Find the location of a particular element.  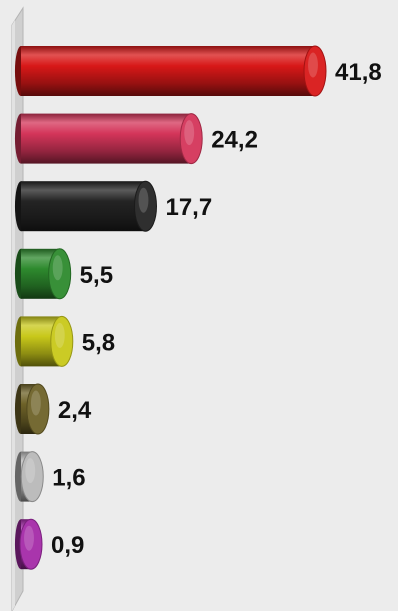

value-label-4: 5,5 is located at coordinates (96, 275).